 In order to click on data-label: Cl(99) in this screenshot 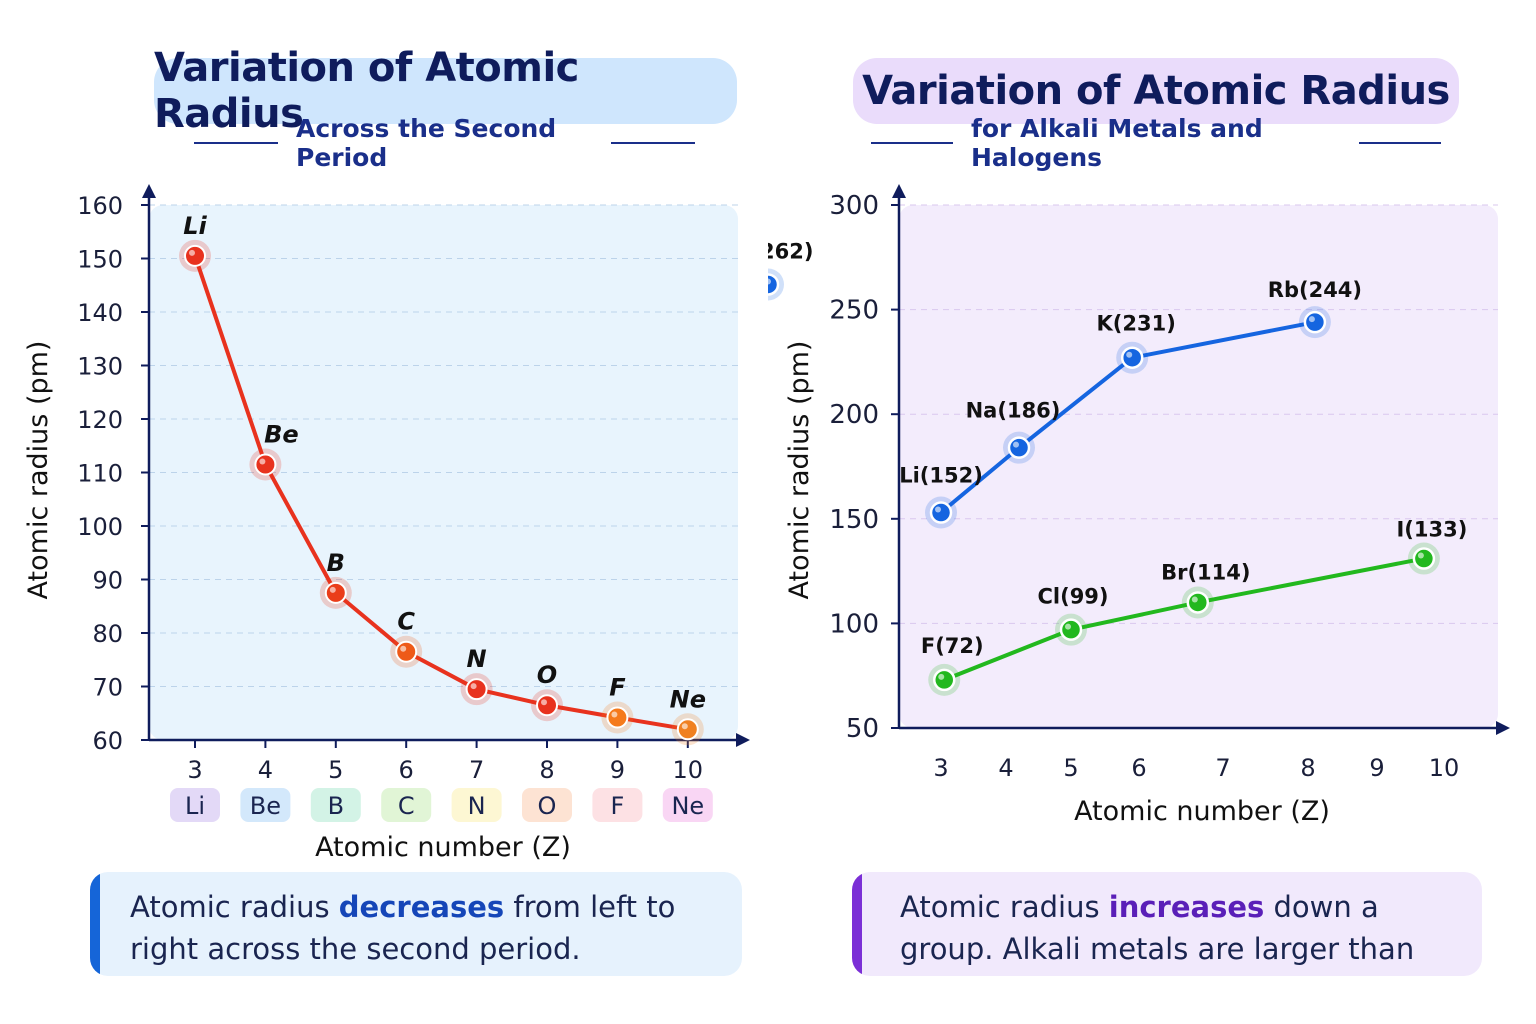, I will do `click(1072, 597)`.